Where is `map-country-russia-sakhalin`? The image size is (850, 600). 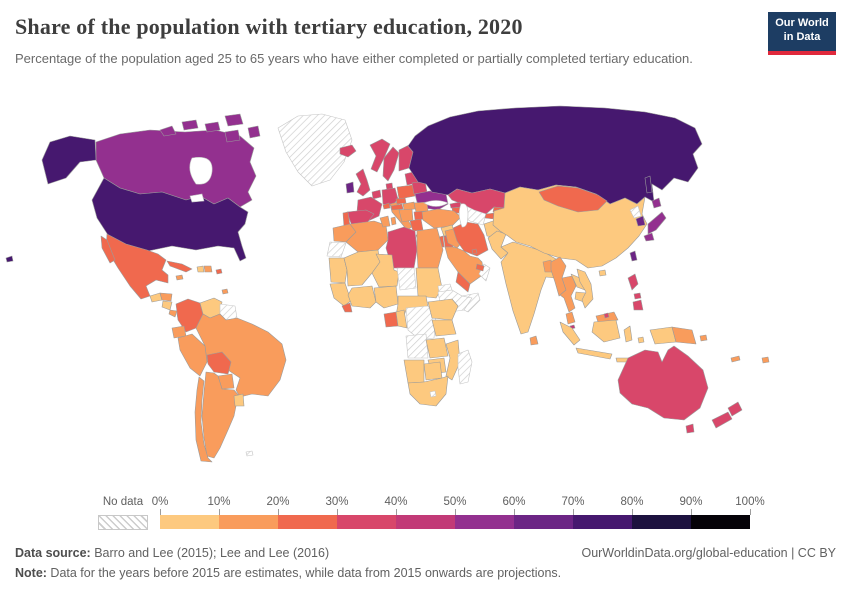
map-country-russia-sakhalin is located at coordinates (648, 184).